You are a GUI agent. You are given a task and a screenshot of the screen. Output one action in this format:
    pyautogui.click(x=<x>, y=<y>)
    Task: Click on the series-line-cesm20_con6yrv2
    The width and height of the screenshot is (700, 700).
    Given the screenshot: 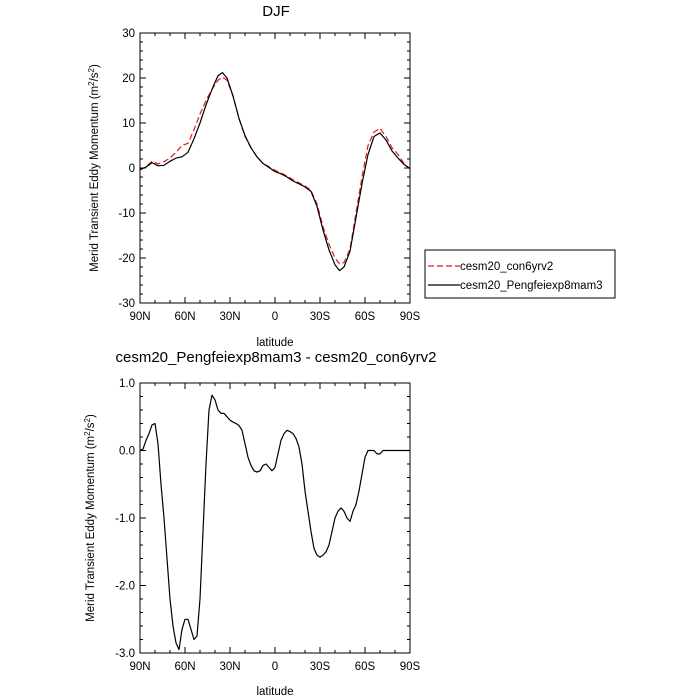 What is the action you would take?
    pyautogui.click(x=275, y=170)
    